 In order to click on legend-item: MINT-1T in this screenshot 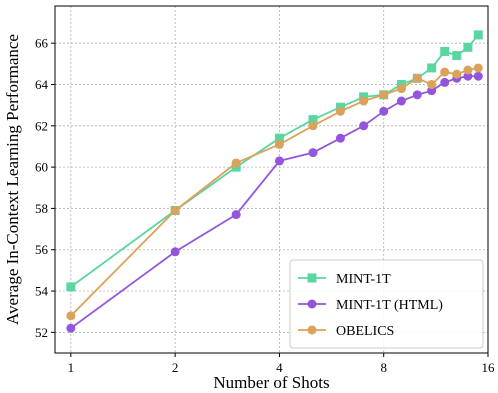, I will do `click(344, 279)`.